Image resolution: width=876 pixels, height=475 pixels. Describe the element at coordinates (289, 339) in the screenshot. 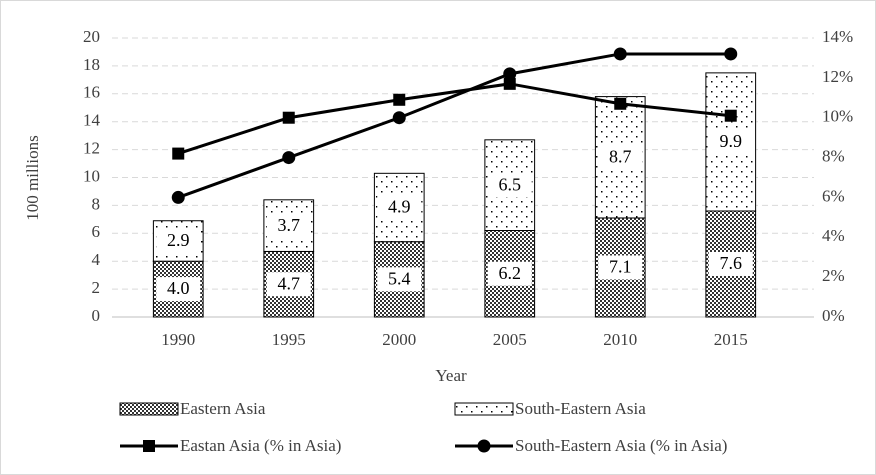

I see `x-tick-label: 1995` at that location.